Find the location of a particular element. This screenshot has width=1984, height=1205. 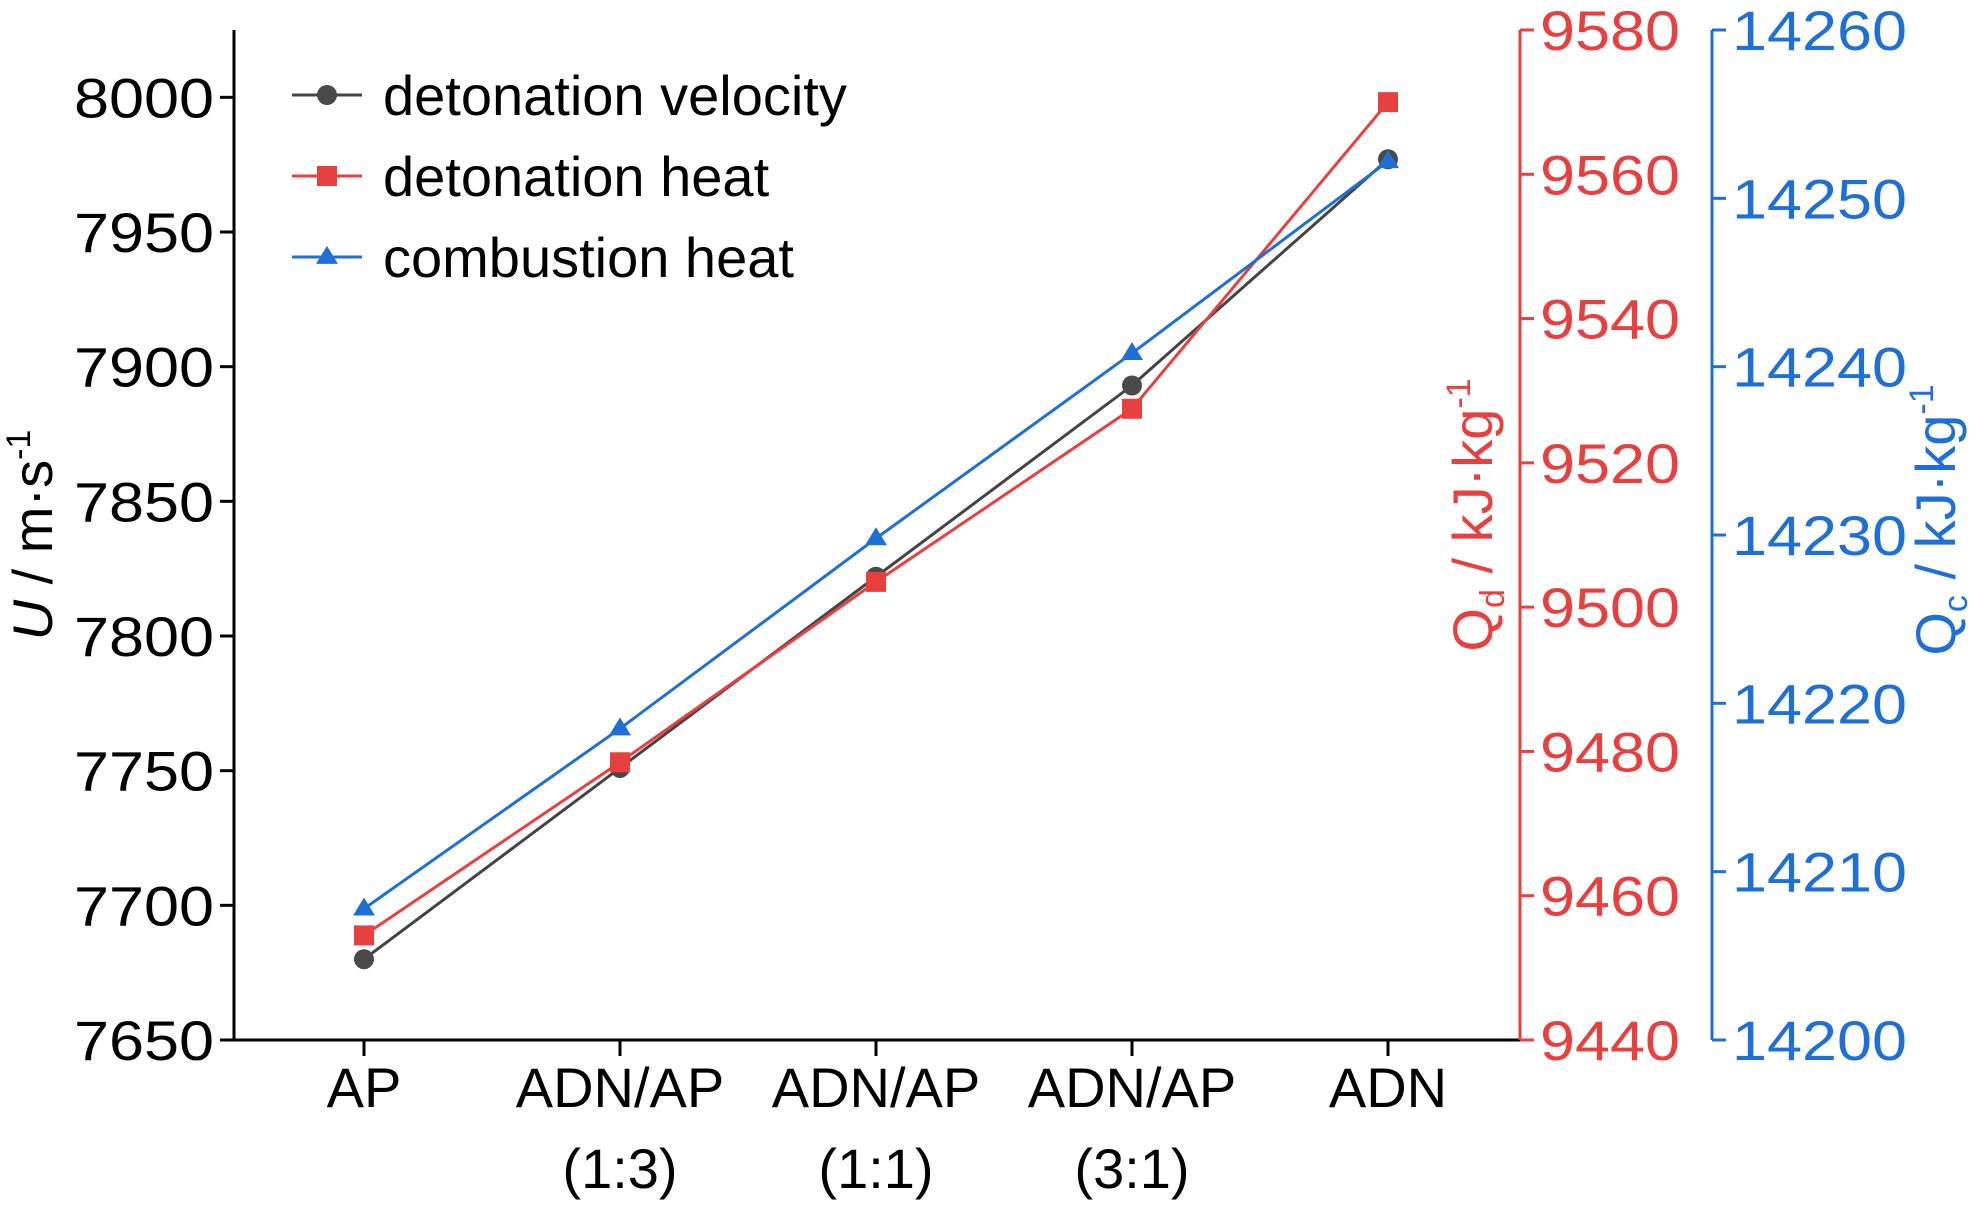

legend-item: detonation velocity is located at coordinates (569, 95).